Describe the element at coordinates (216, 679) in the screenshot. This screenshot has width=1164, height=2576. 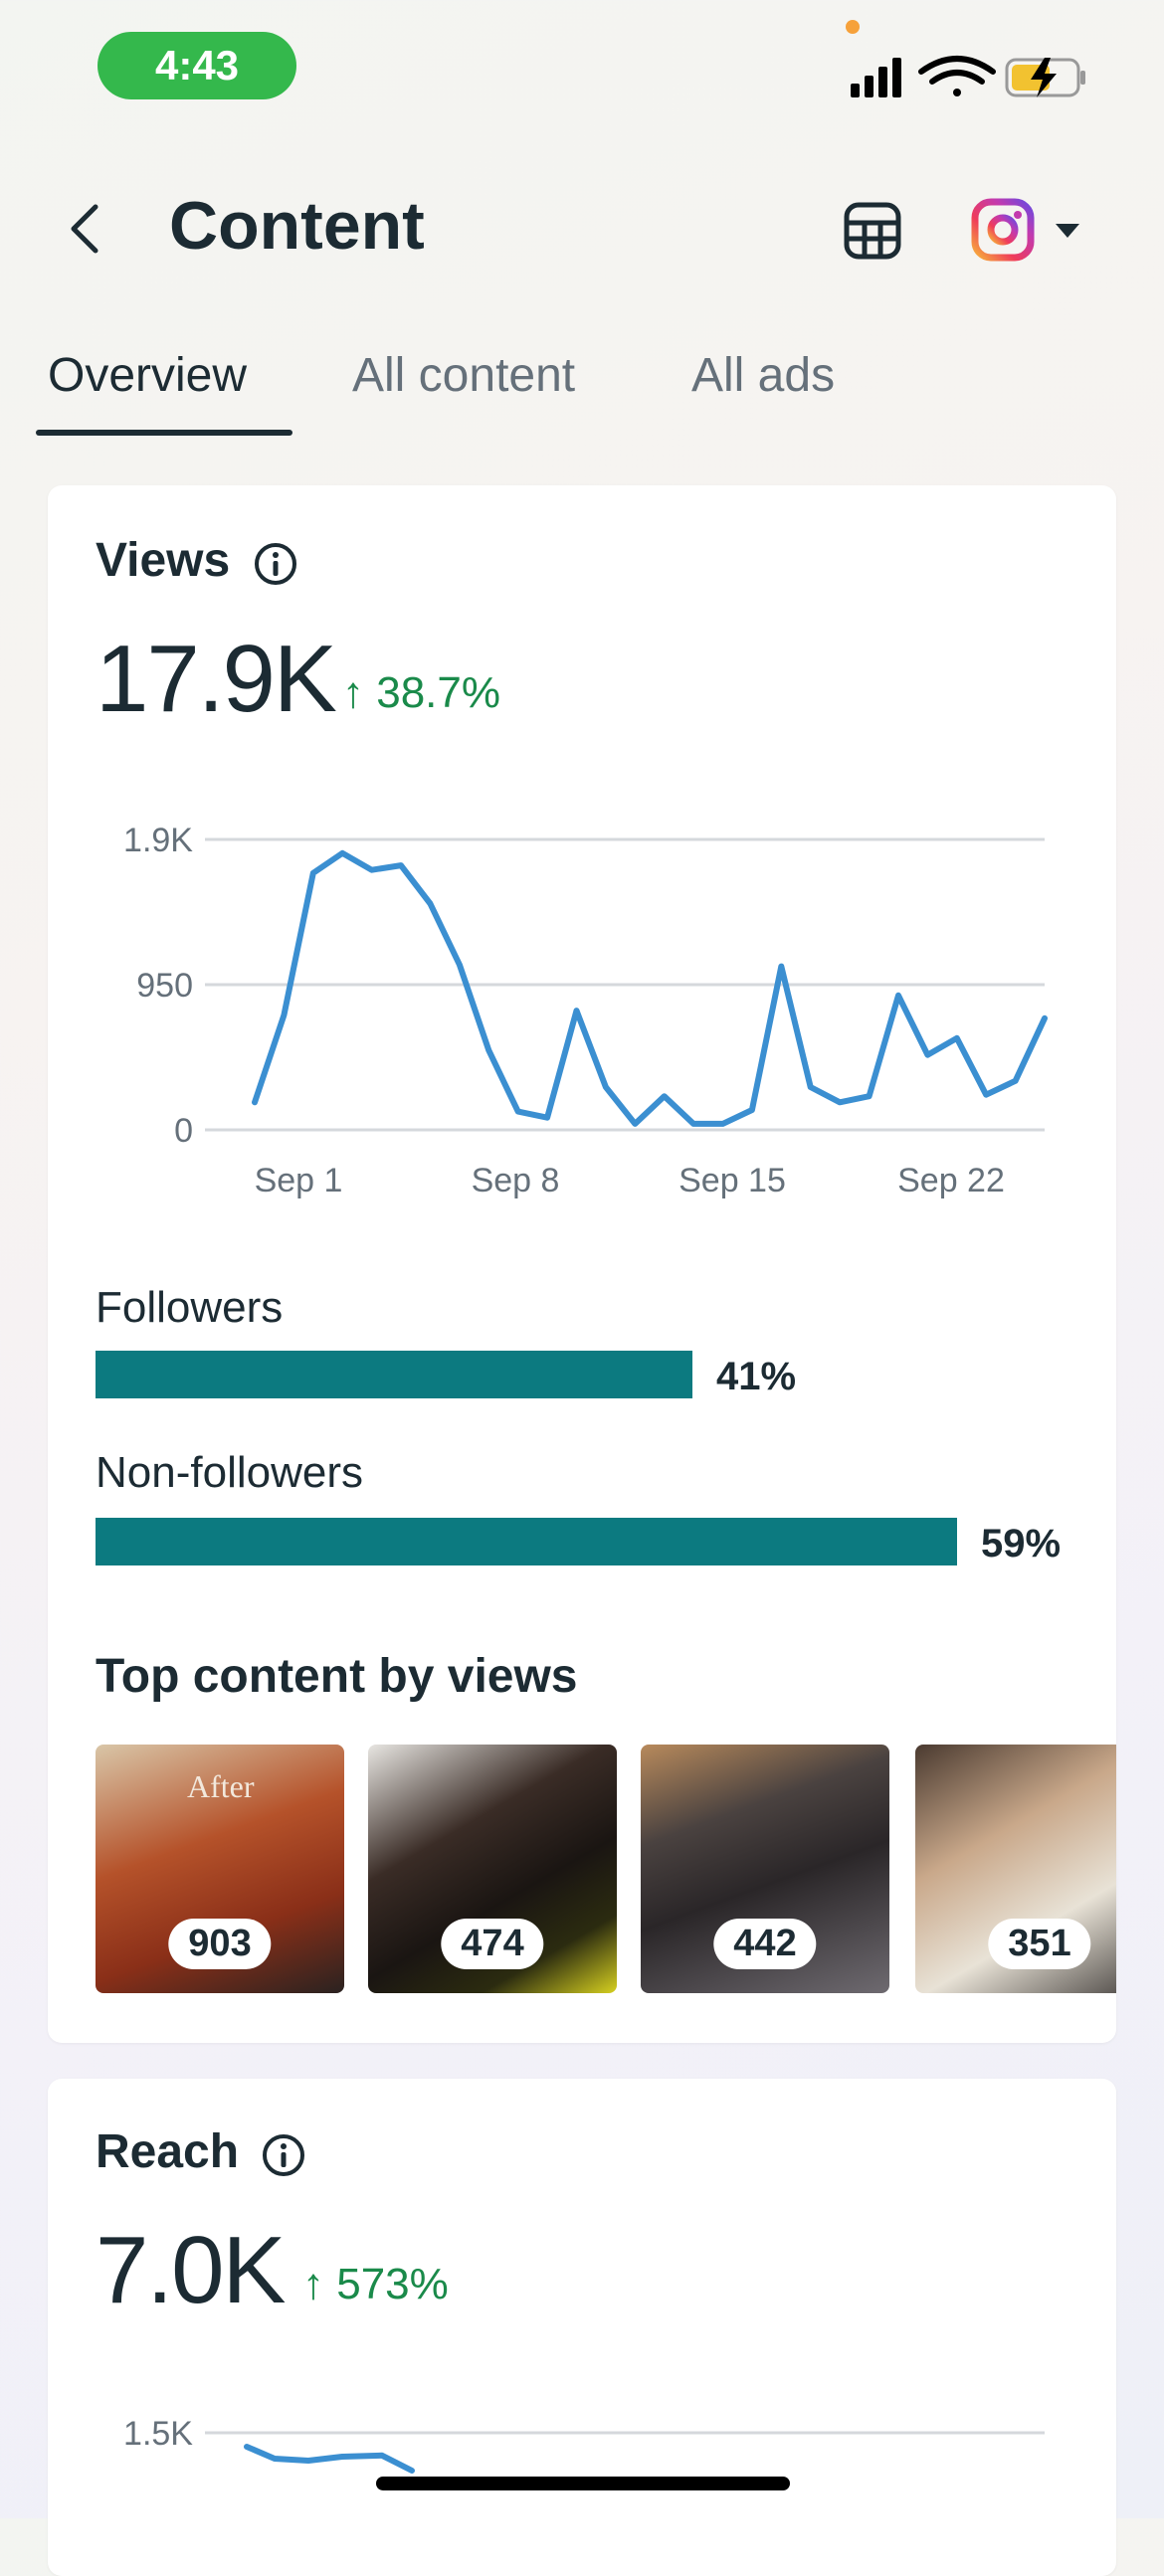
I see `views-total: 17.9K` at that location.